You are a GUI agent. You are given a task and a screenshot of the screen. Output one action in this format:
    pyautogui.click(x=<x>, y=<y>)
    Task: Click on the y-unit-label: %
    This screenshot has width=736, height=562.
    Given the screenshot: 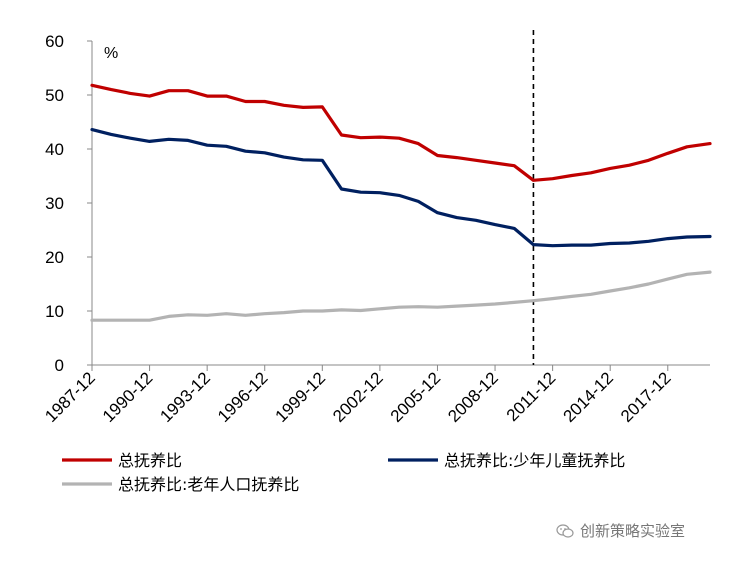 What is the action you would take?
    pyautogui.click(x=111, y=53)
    